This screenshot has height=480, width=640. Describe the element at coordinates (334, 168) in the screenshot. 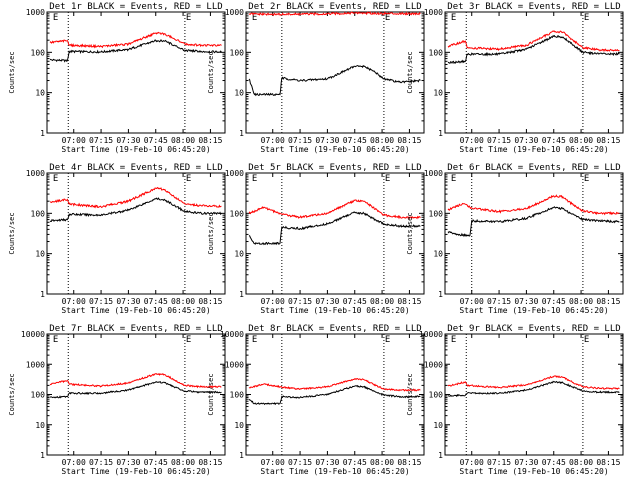

I see `chart-title: Det 5r BLACK = Events, RED = LLD` at that location.